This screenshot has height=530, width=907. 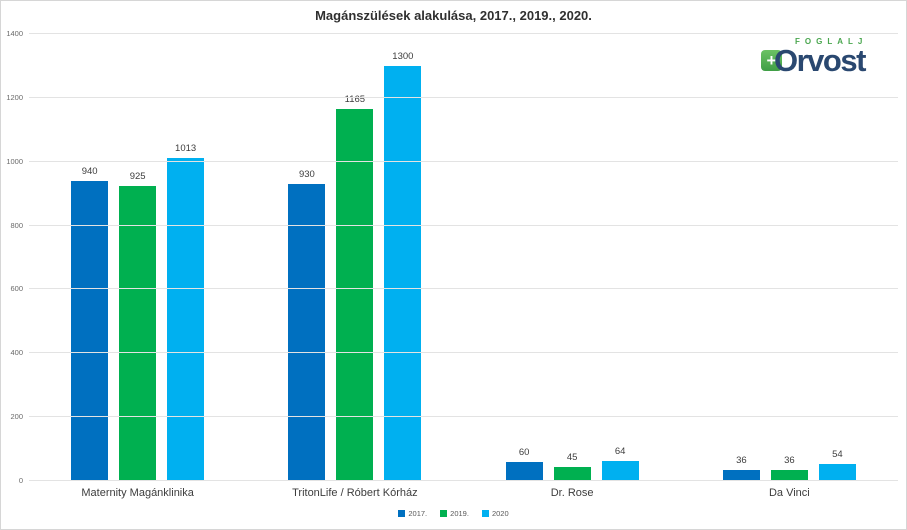 I want to click on bar-column: 1013, so click(x=186, y=312).